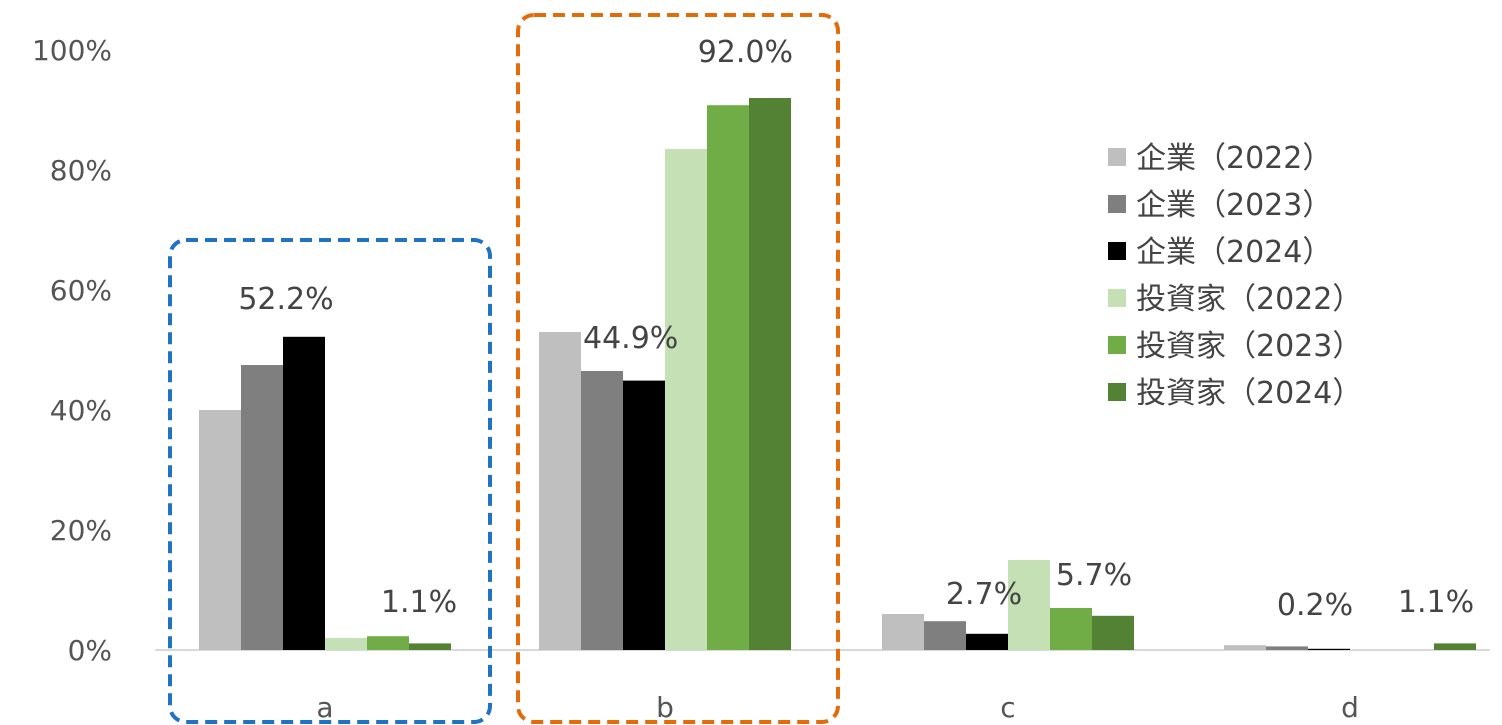 The image size is (1502, 725). I want to click on data-label: 44.9%, so click(630, 338).